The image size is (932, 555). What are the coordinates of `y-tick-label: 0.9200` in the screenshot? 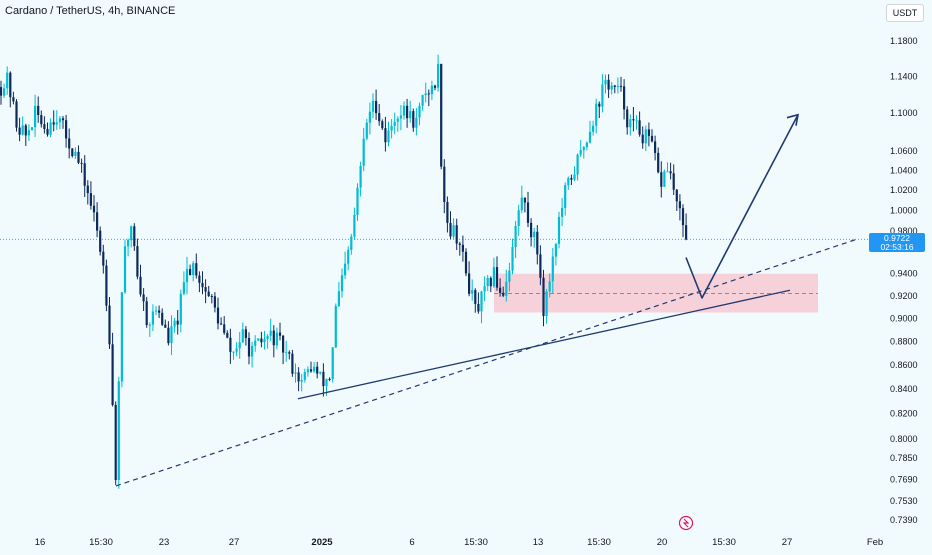 It's located at (904, 296).